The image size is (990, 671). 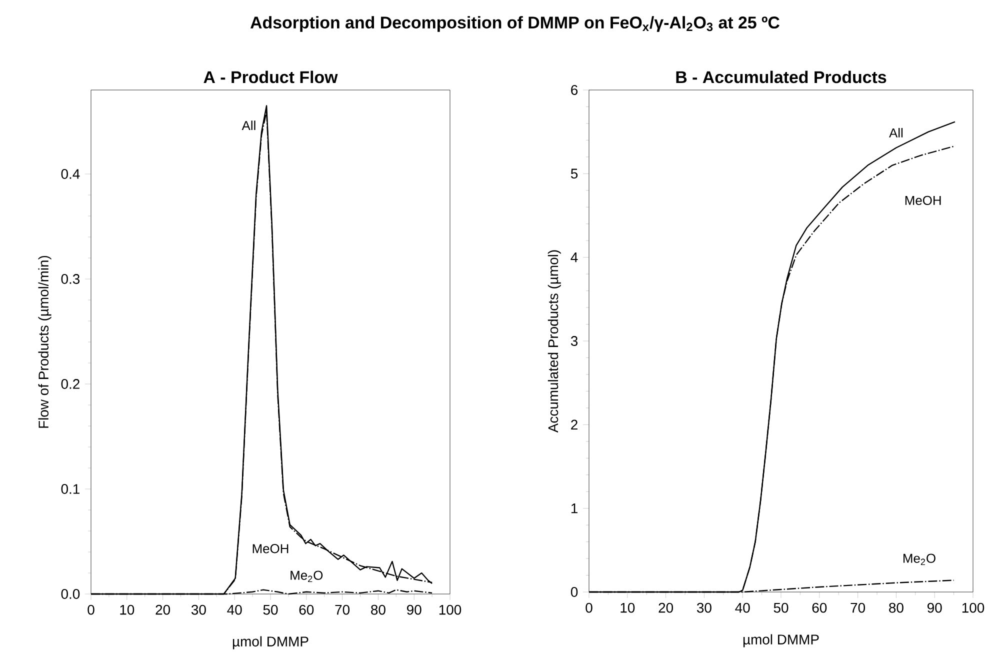 What do you see at coordinates (70, 174) in the screenshot?
I see `y-tick-label: 0.4` at bounding box center [70, 174].